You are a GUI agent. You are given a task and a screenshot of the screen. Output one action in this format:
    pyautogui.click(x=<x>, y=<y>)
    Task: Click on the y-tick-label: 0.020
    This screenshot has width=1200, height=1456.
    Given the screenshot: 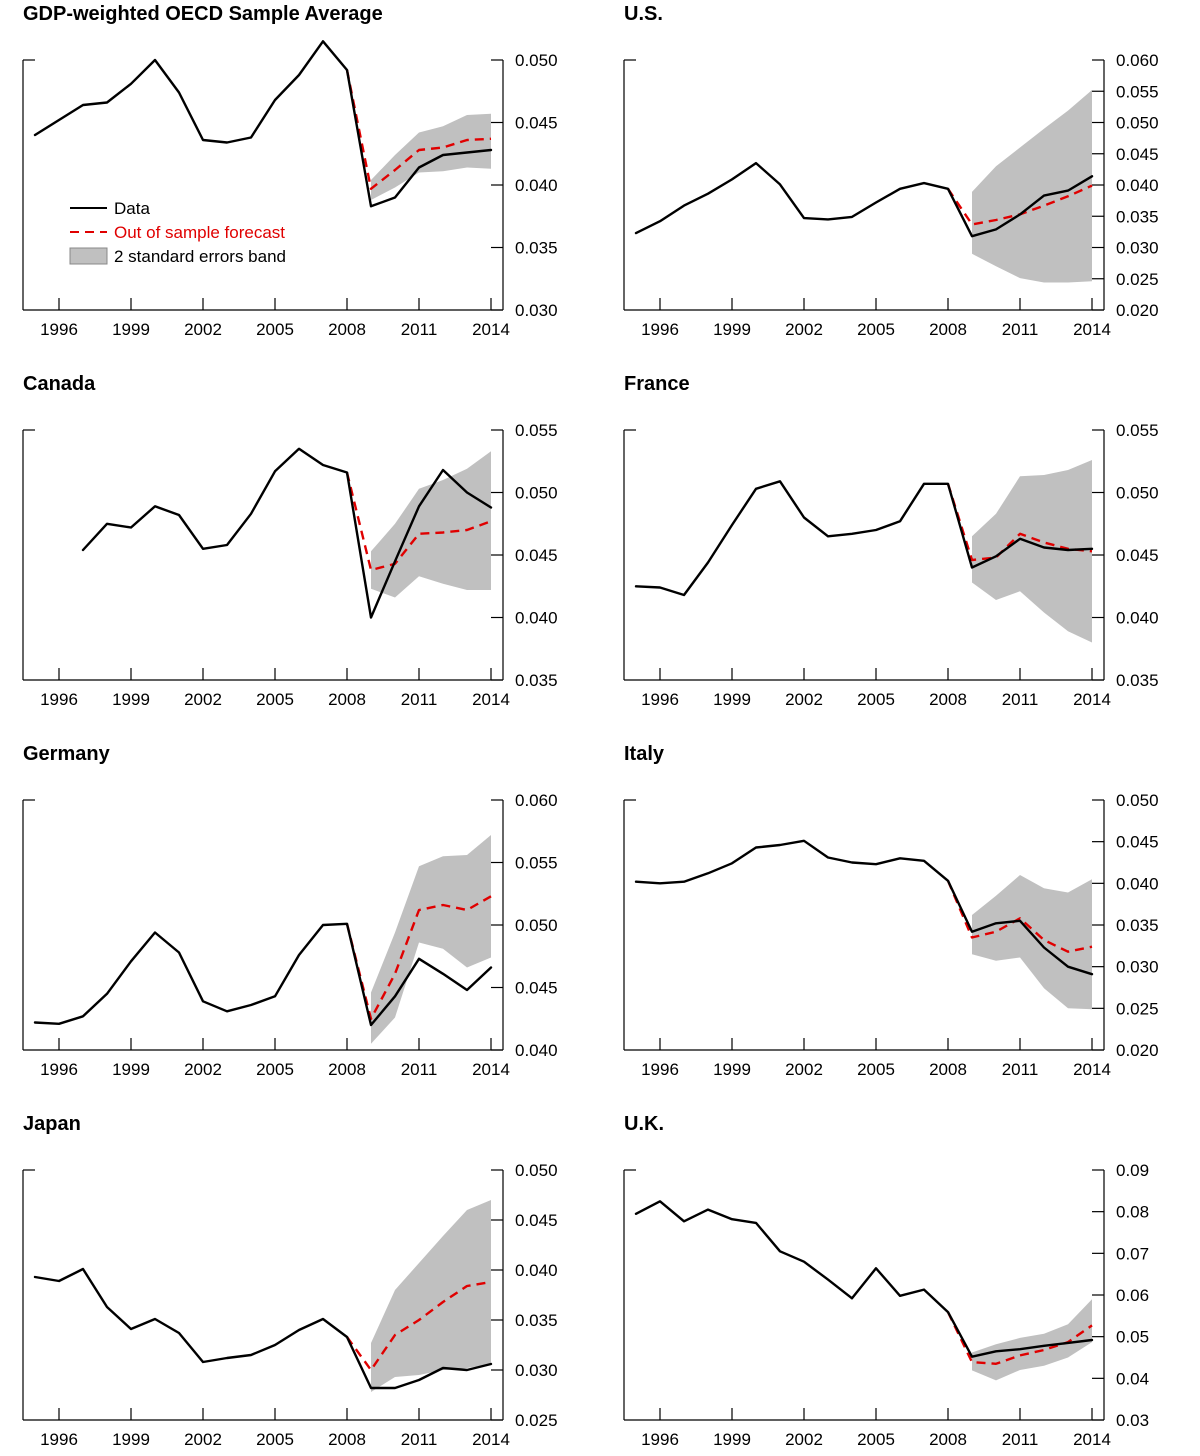 What is the action you would take?
    pyautogui.click(x=1137, y=1050)
    